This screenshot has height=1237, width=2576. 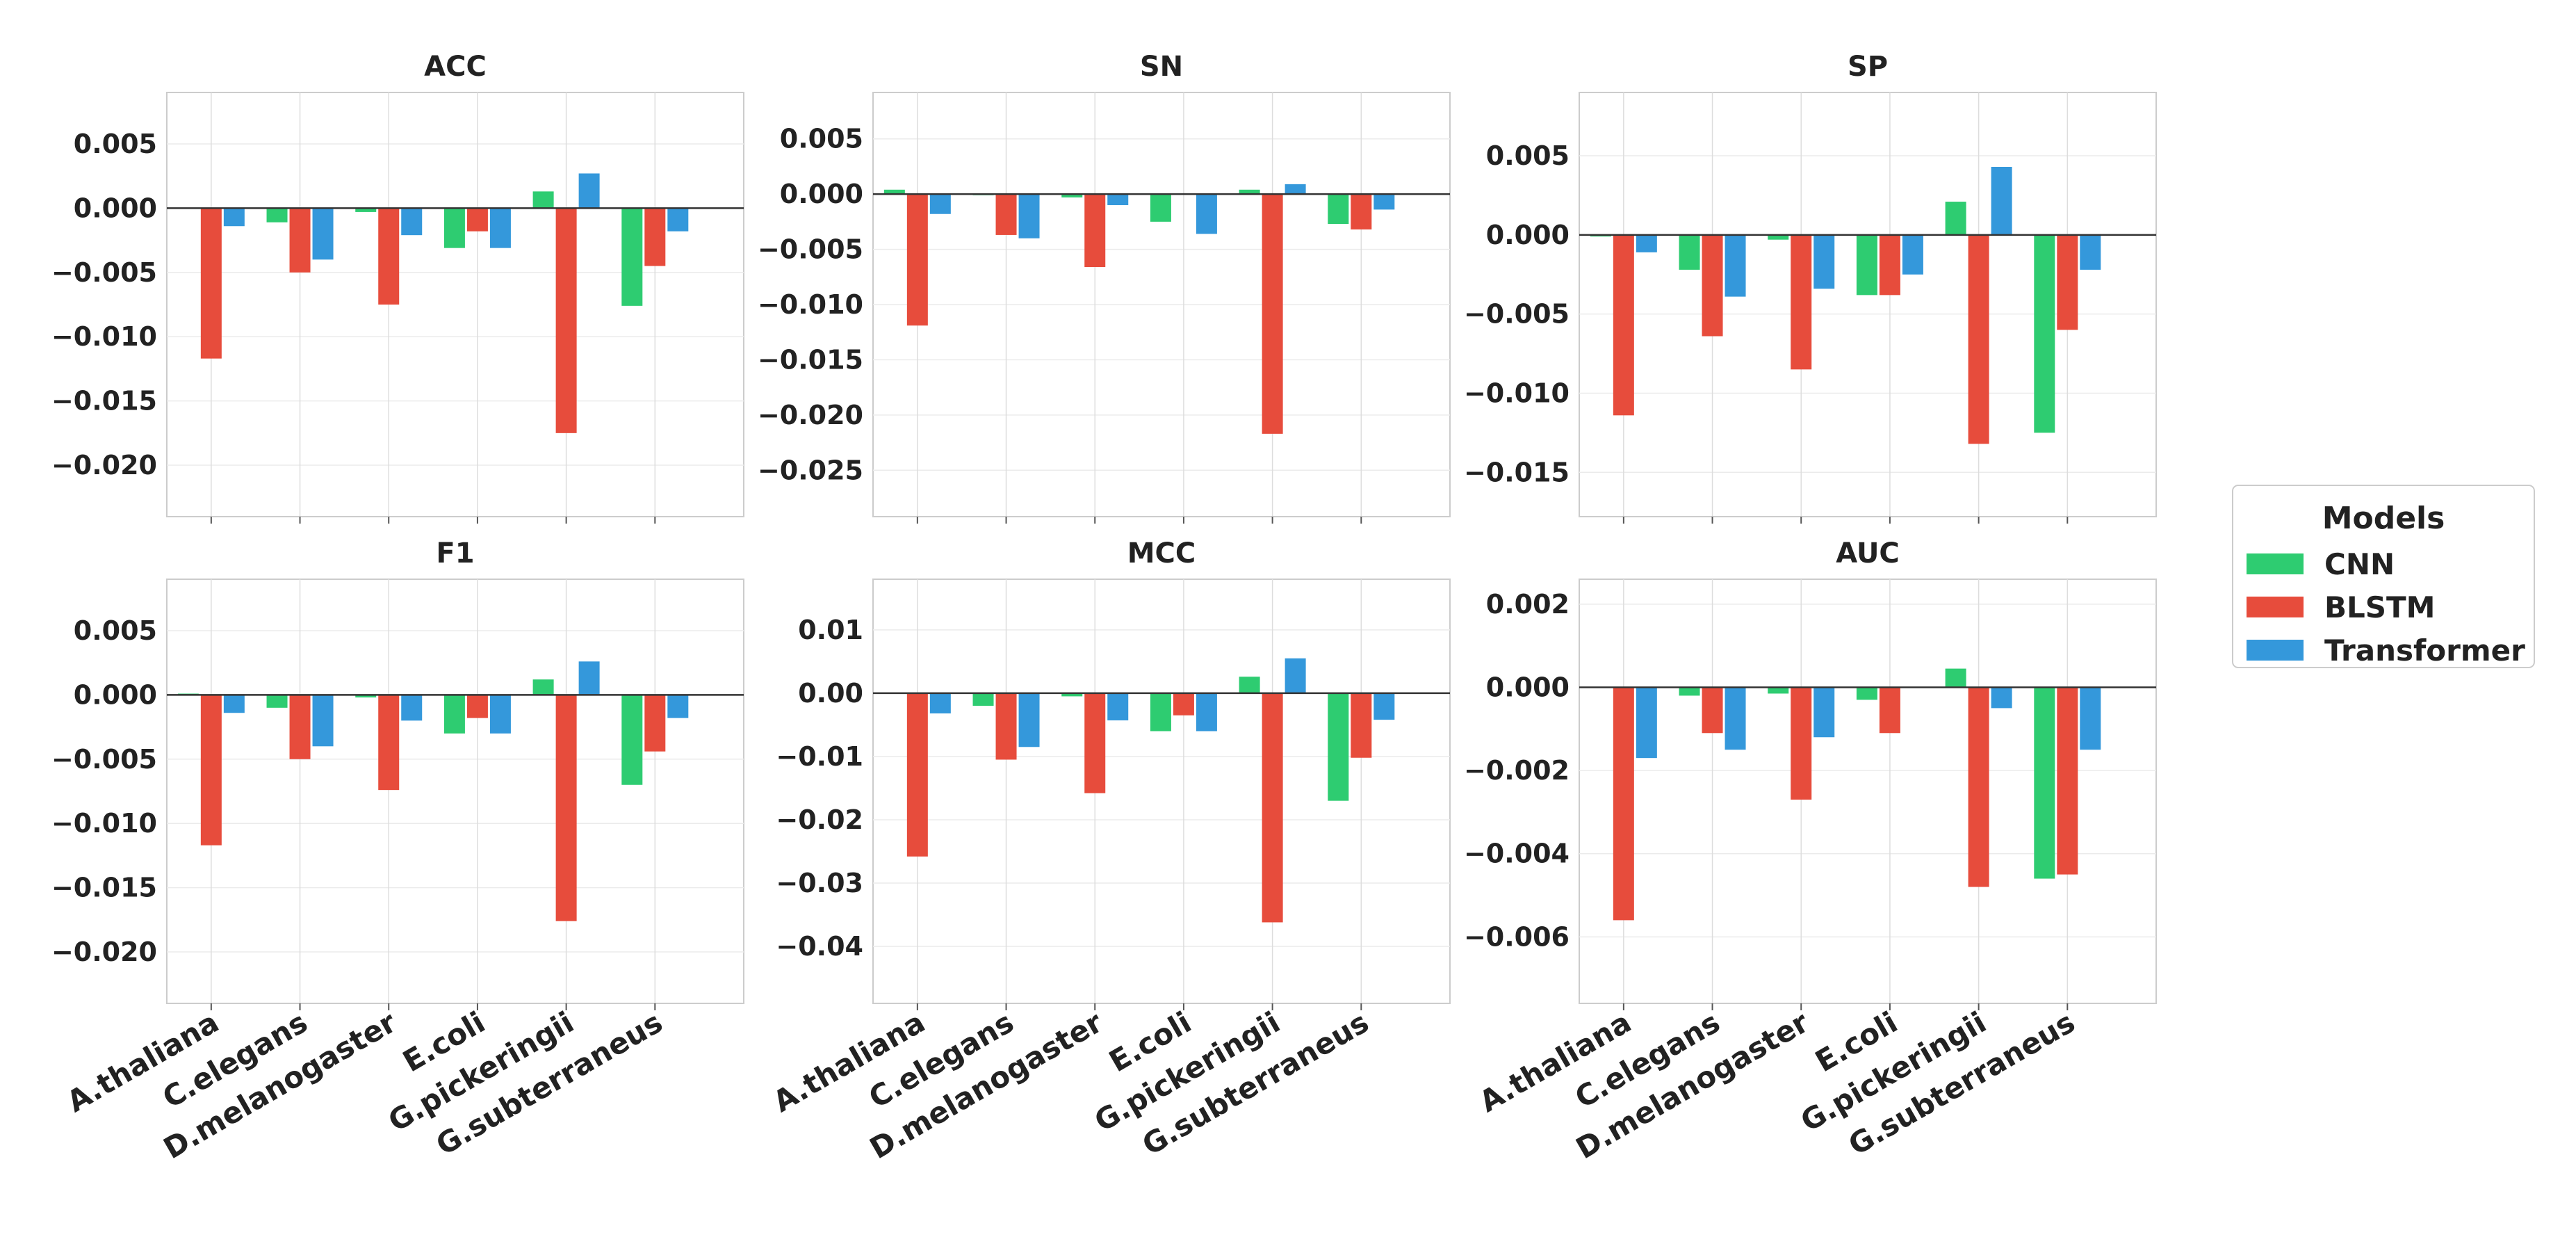 I want to click on panel-title: MCC, so click(x=1161, y=553).